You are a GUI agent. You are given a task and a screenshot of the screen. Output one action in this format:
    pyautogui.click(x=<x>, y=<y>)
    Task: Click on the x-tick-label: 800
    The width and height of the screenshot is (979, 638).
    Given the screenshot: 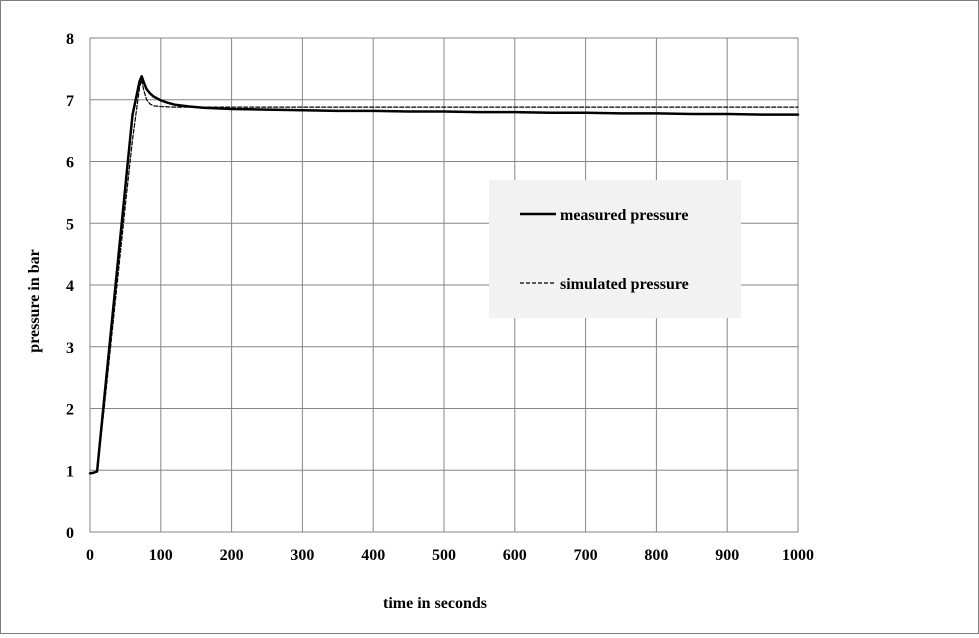 What is the action you would take?
    pyautogui.click(x=656, y=555)
    